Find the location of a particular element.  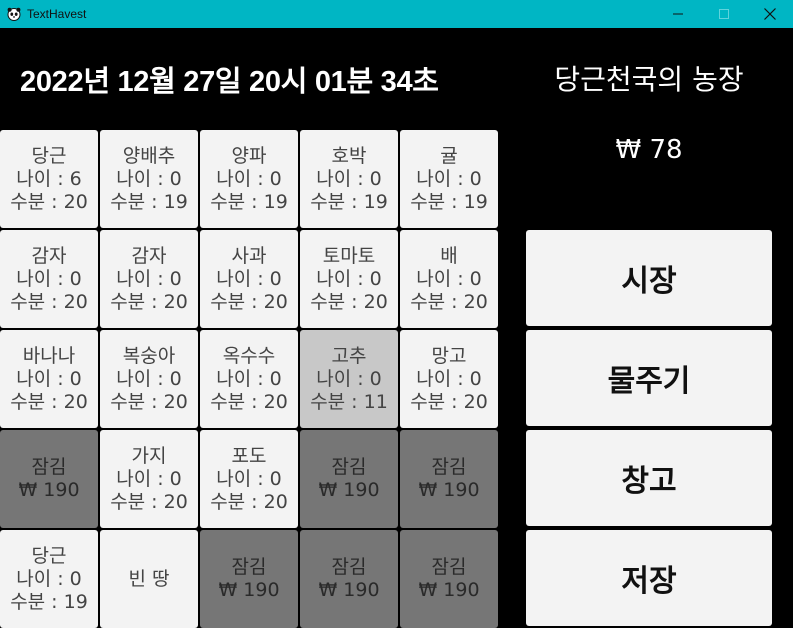

crop-name: 사과 is located at coordinates (249, 255).